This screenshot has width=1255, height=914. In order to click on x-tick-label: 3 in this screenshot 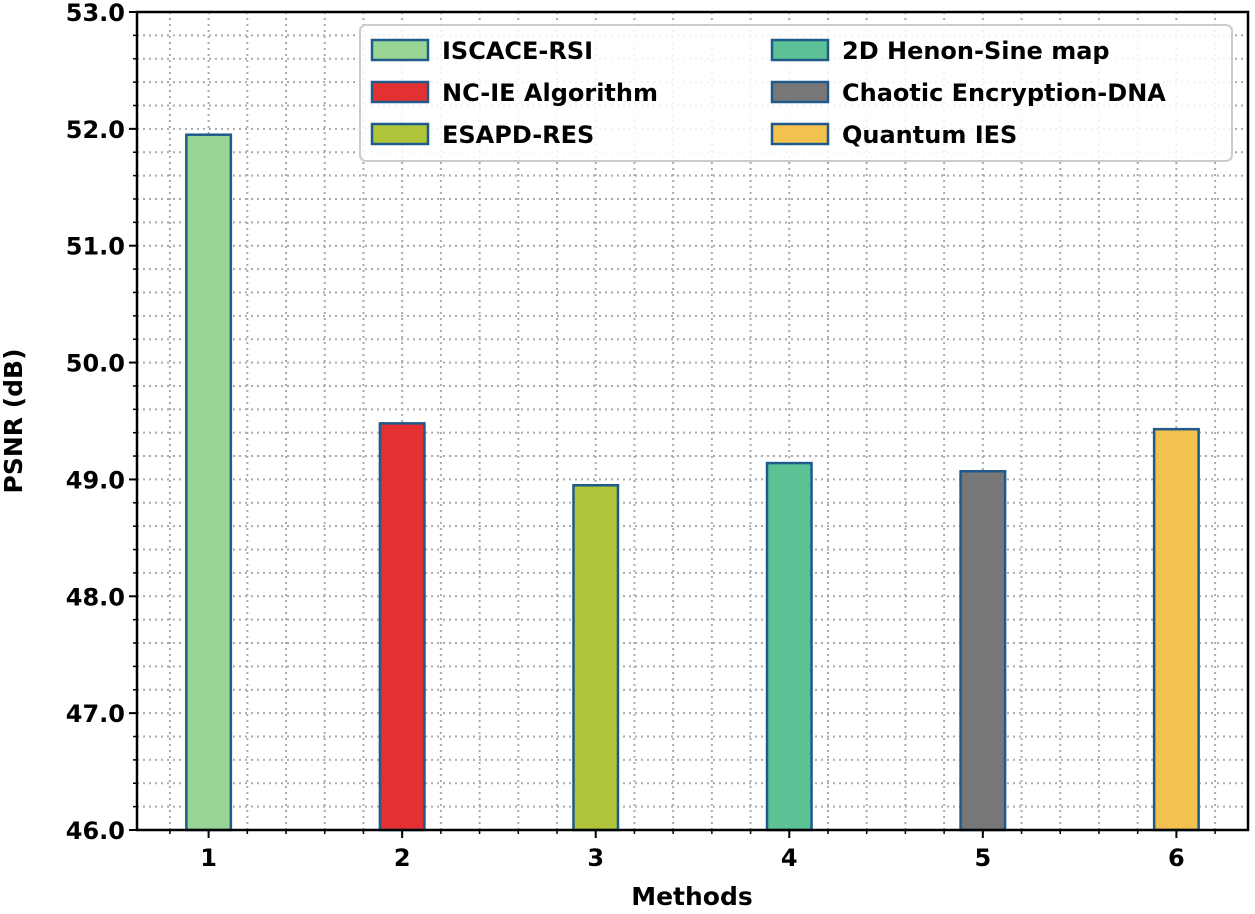, I will do `click(595, 858)`.